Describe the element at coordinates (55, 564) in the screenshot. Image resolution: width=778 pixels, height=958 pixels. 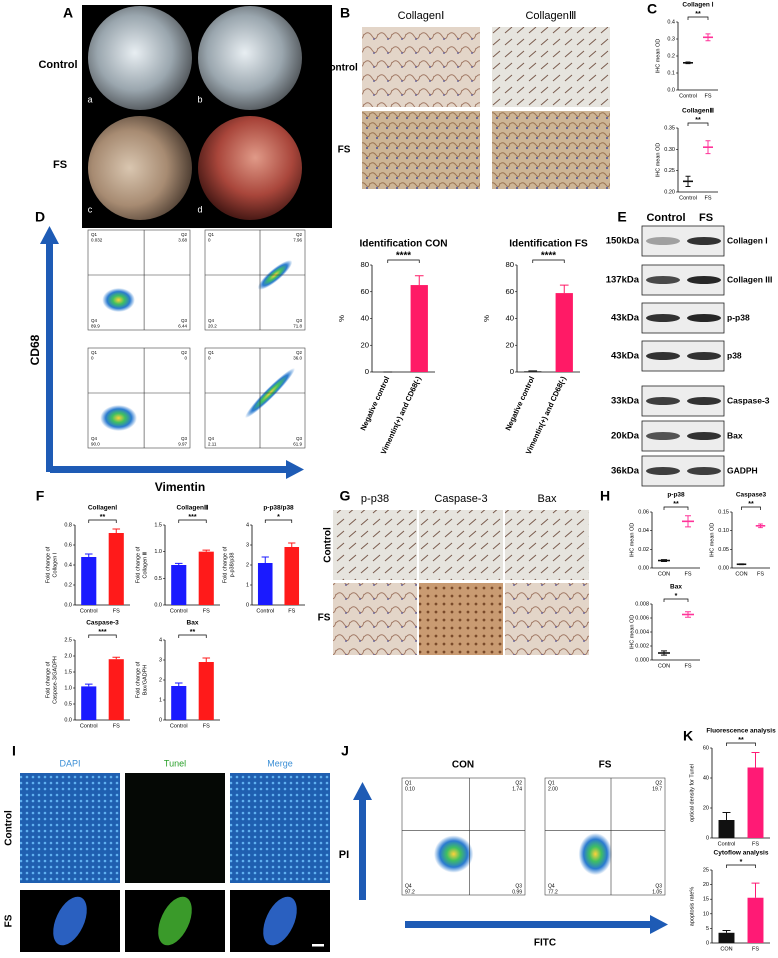
I see `y-axis-label: Collagen Ⅰ` at that location.